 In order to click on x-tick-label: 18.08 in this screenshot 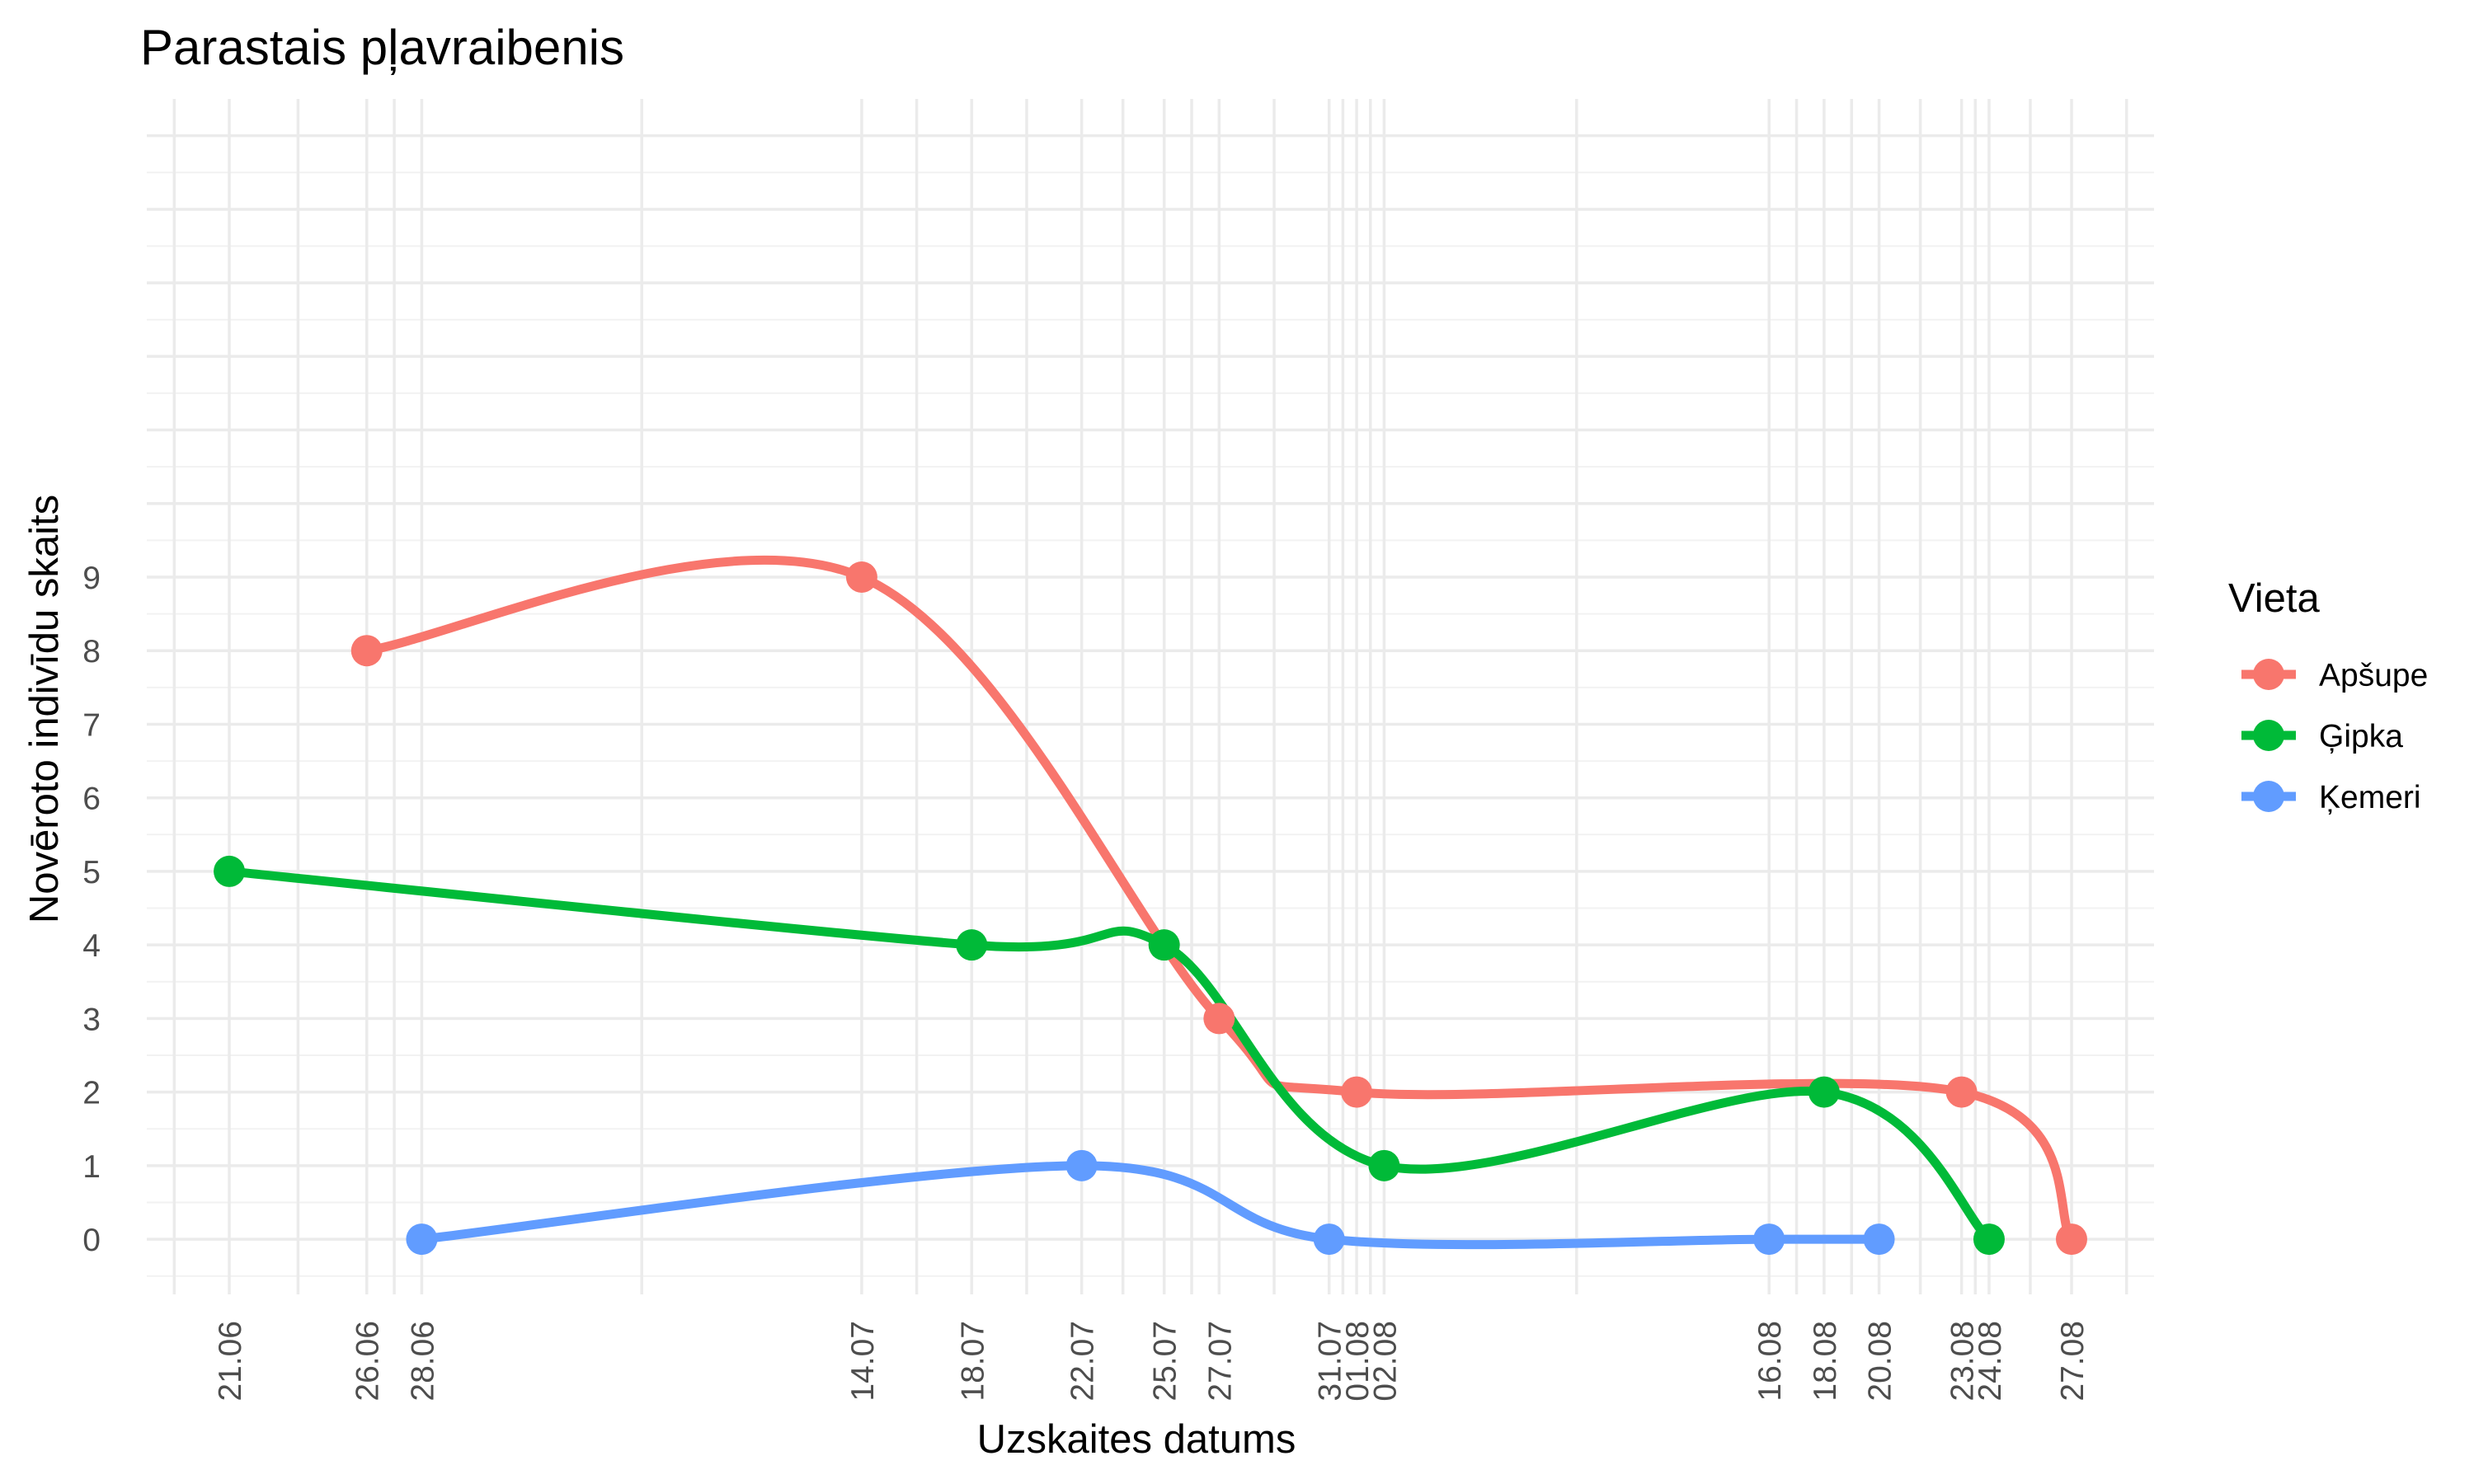, I will do `click(1825, 1361)`.